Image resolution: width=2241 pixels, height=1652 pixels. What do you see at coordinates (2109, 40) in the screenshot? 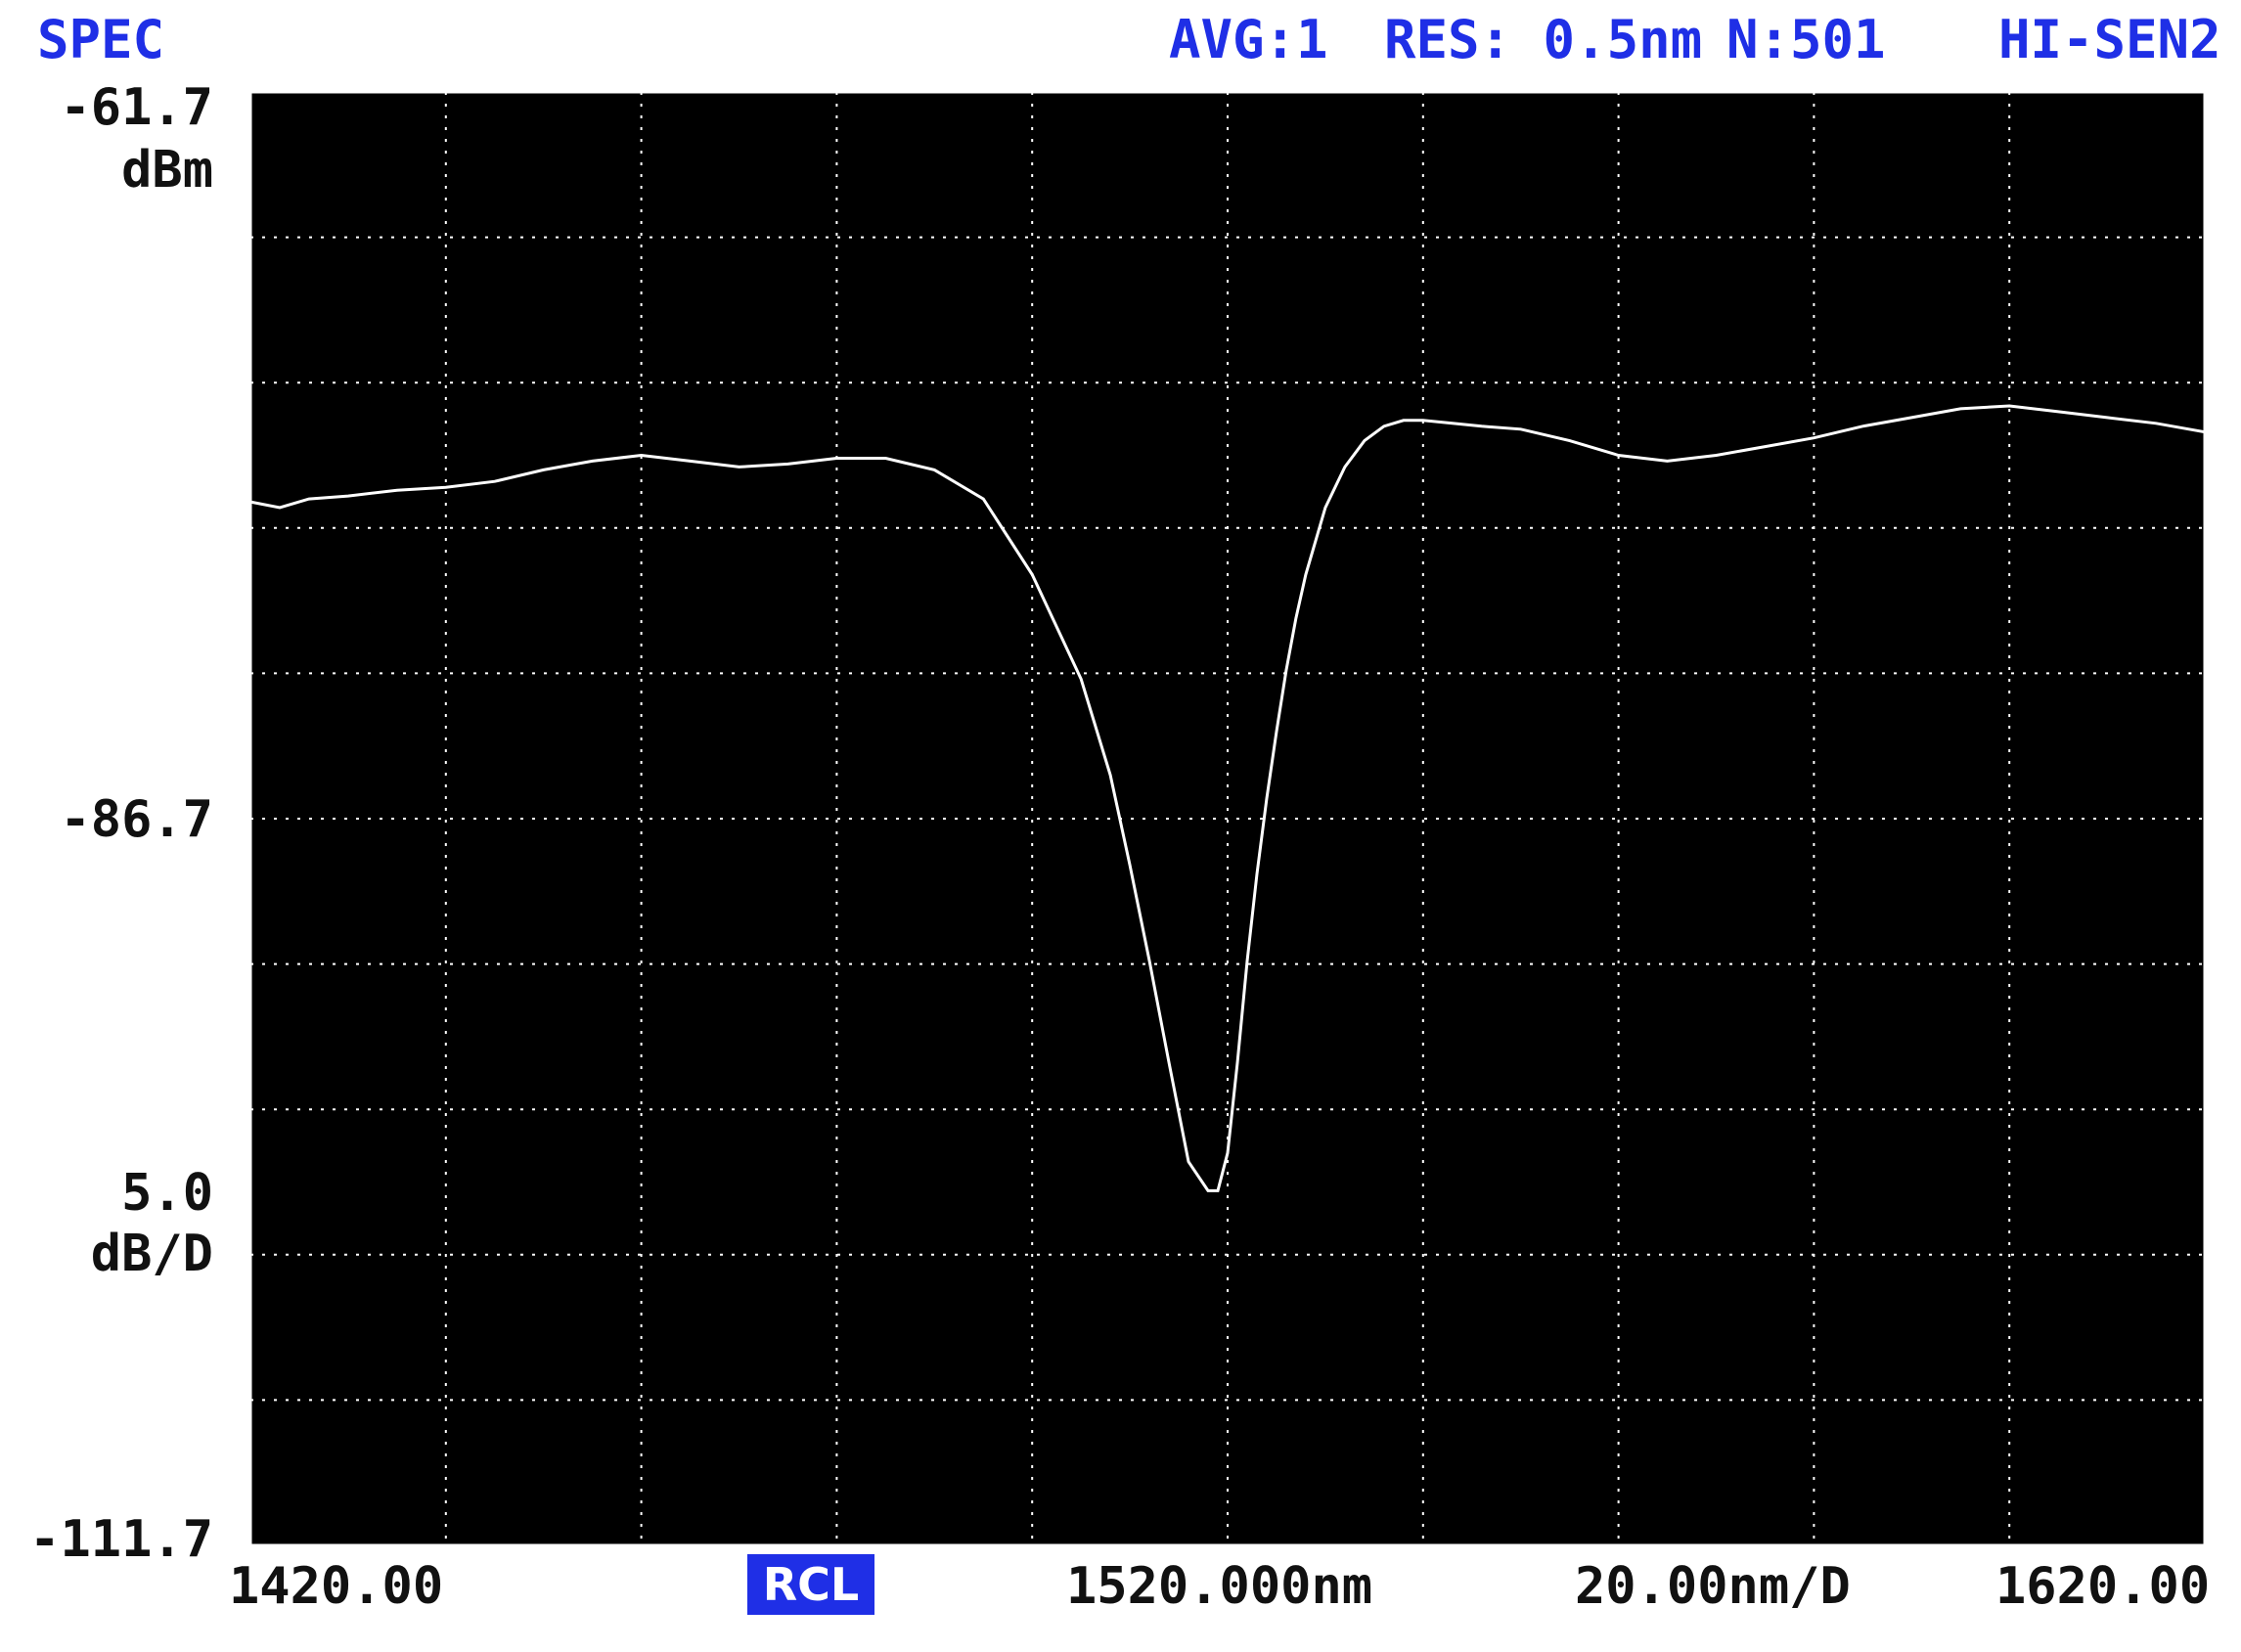
I see `sensitivity-label: HI-SEN2` at bounding box center [2109, 40].